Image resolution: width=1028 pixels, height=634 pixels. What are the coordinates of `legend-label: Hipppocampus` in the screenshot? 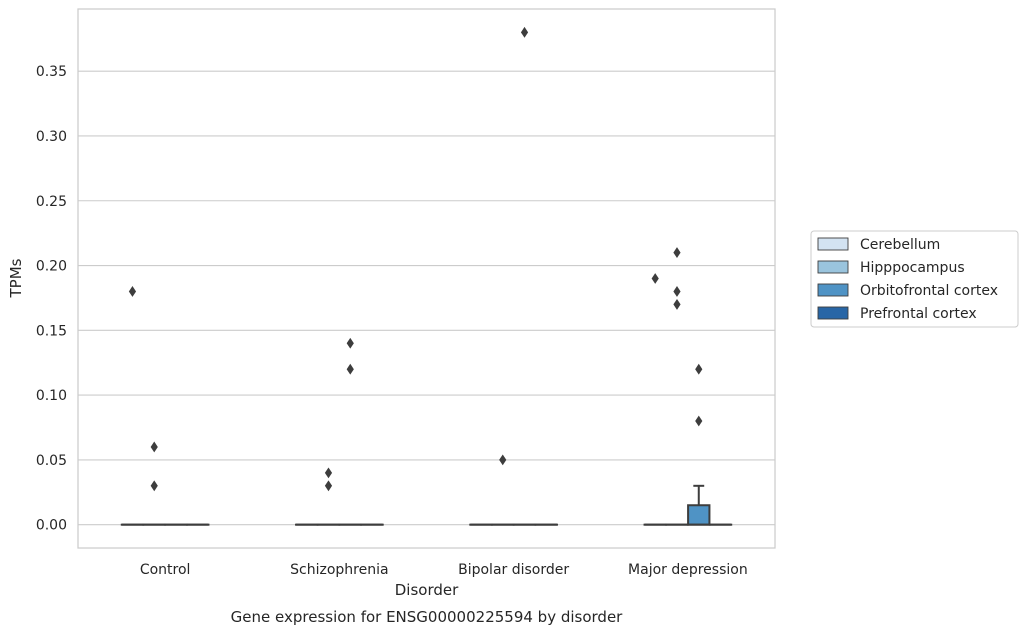 It's located at (912, 268).